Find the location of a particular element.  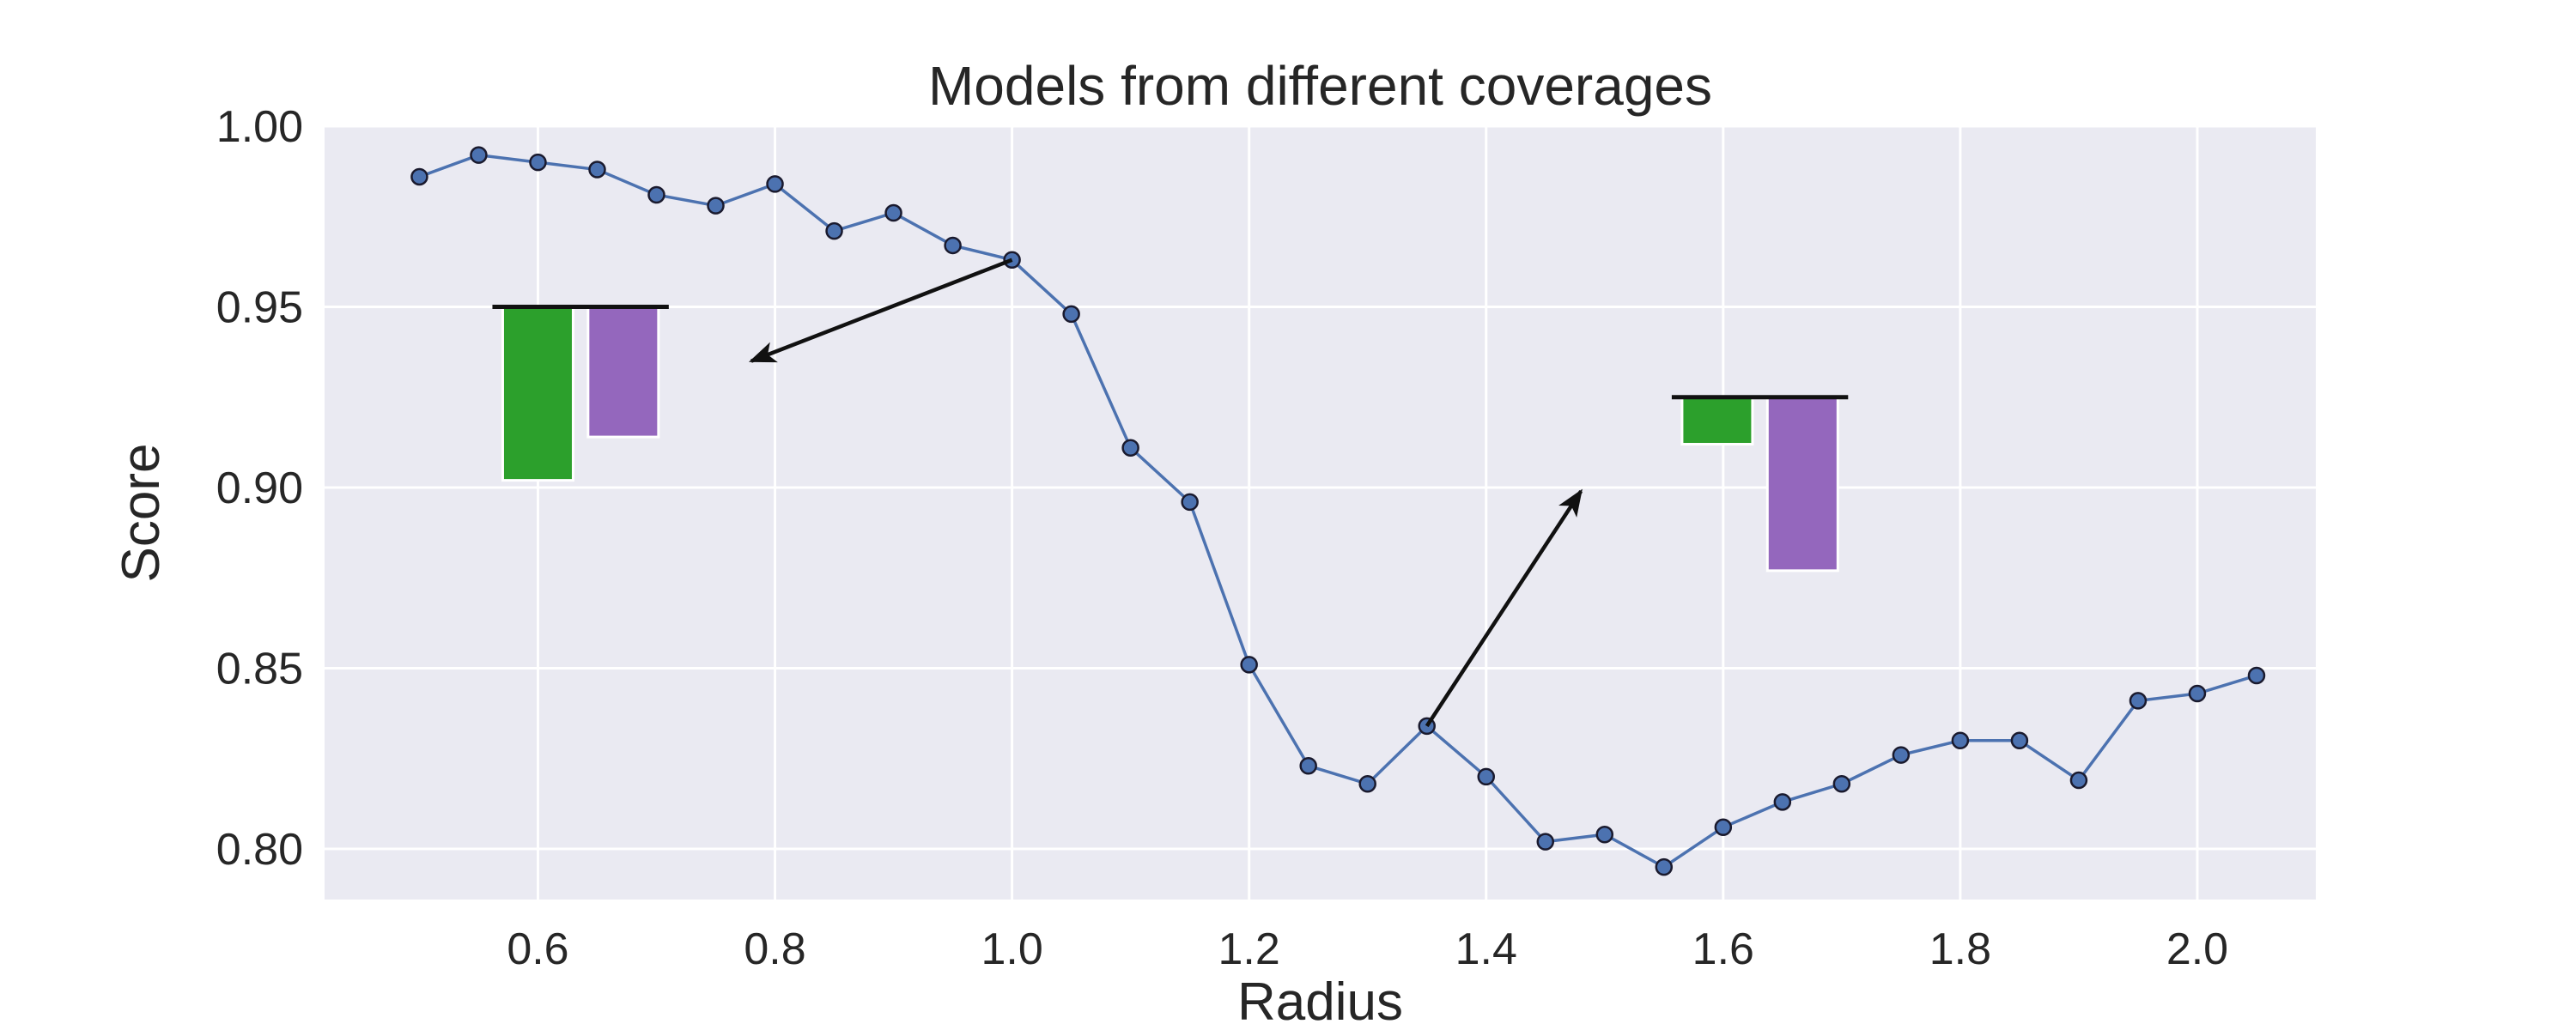

x-tick-label: 1.6 is located at coordinates (1723, 949).